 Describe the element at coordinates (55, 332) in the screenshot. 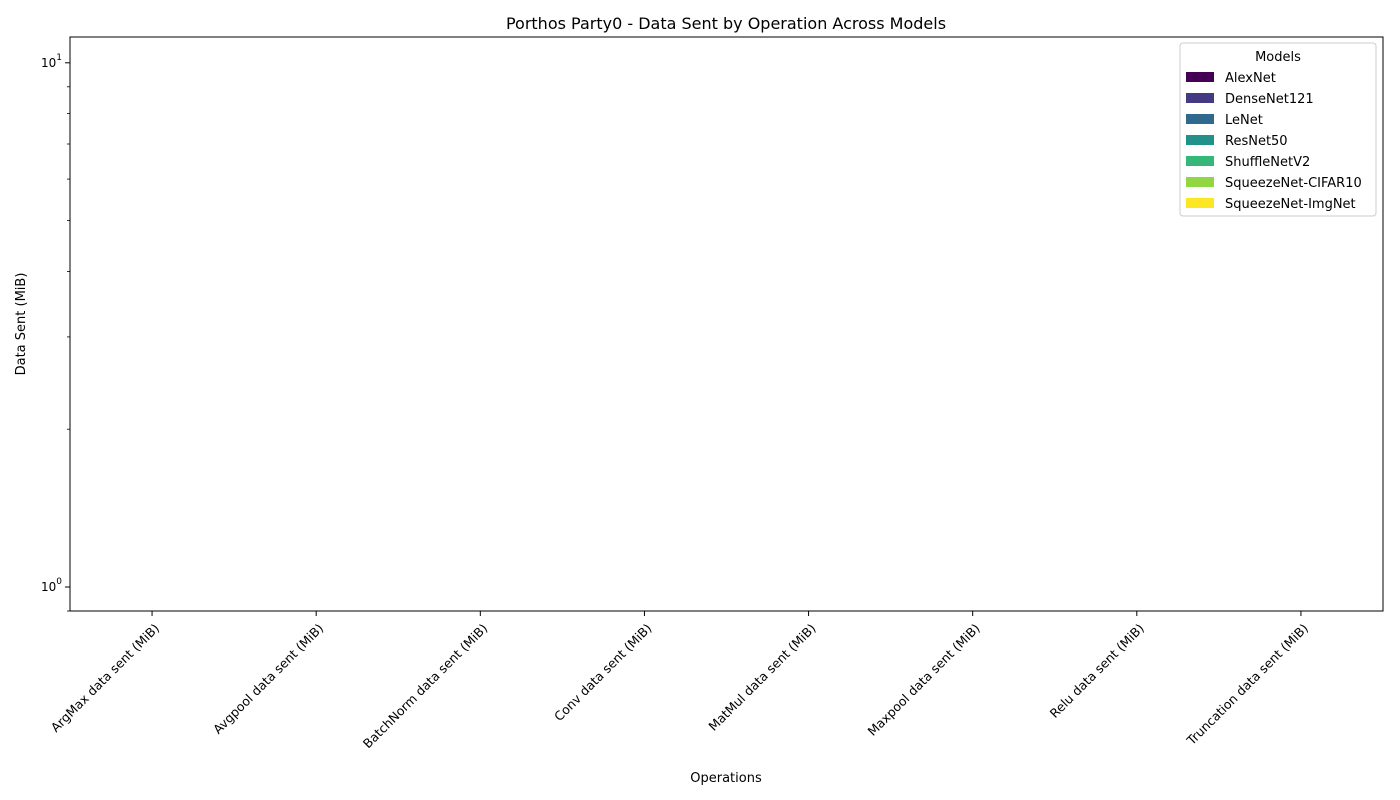

I see `y-axis: 10⁰ 10¹` at that location.